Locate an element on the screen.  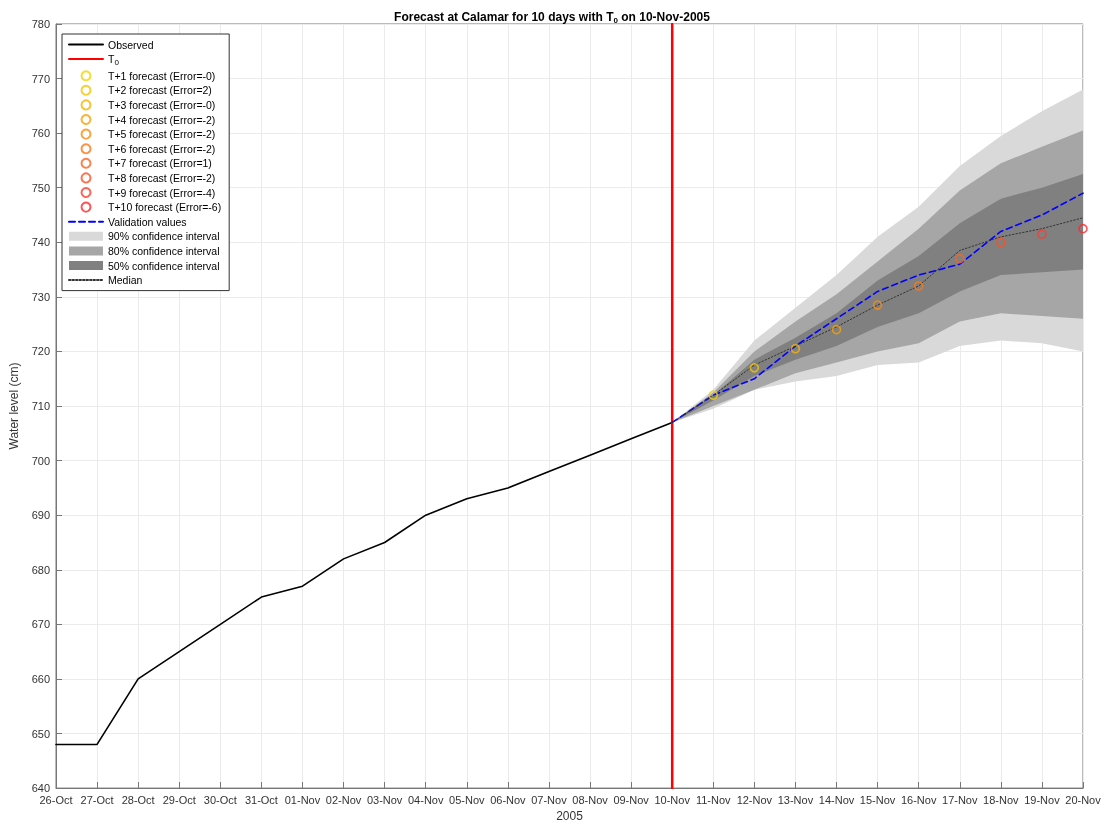
x-tick-label: 12-Nov is located at coordinates (754, 799).